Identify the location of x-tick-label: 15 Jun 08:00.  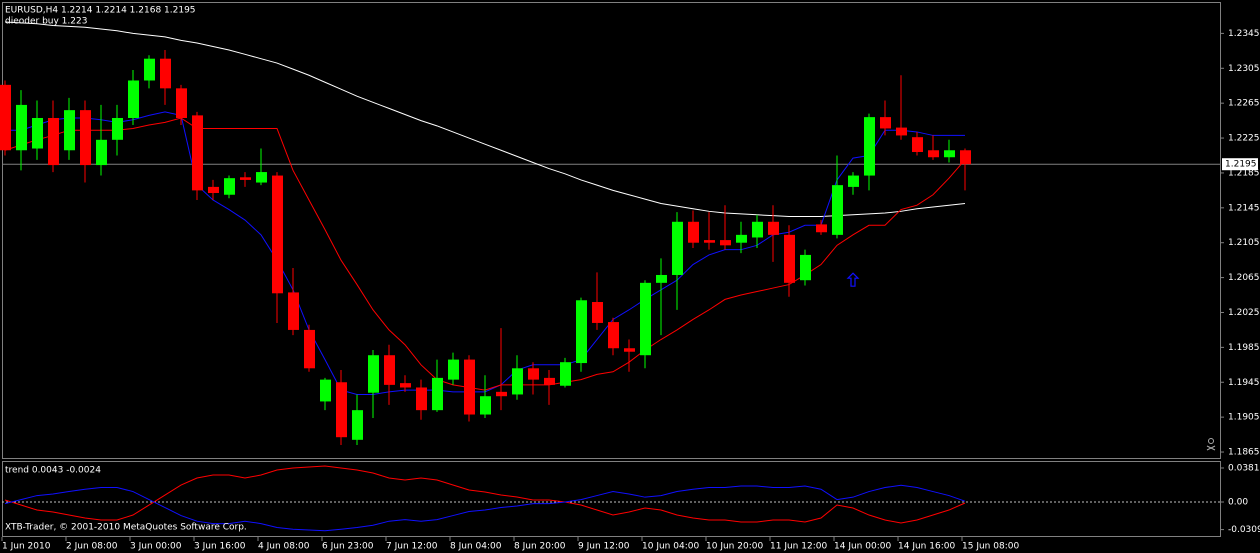
(990, 547).